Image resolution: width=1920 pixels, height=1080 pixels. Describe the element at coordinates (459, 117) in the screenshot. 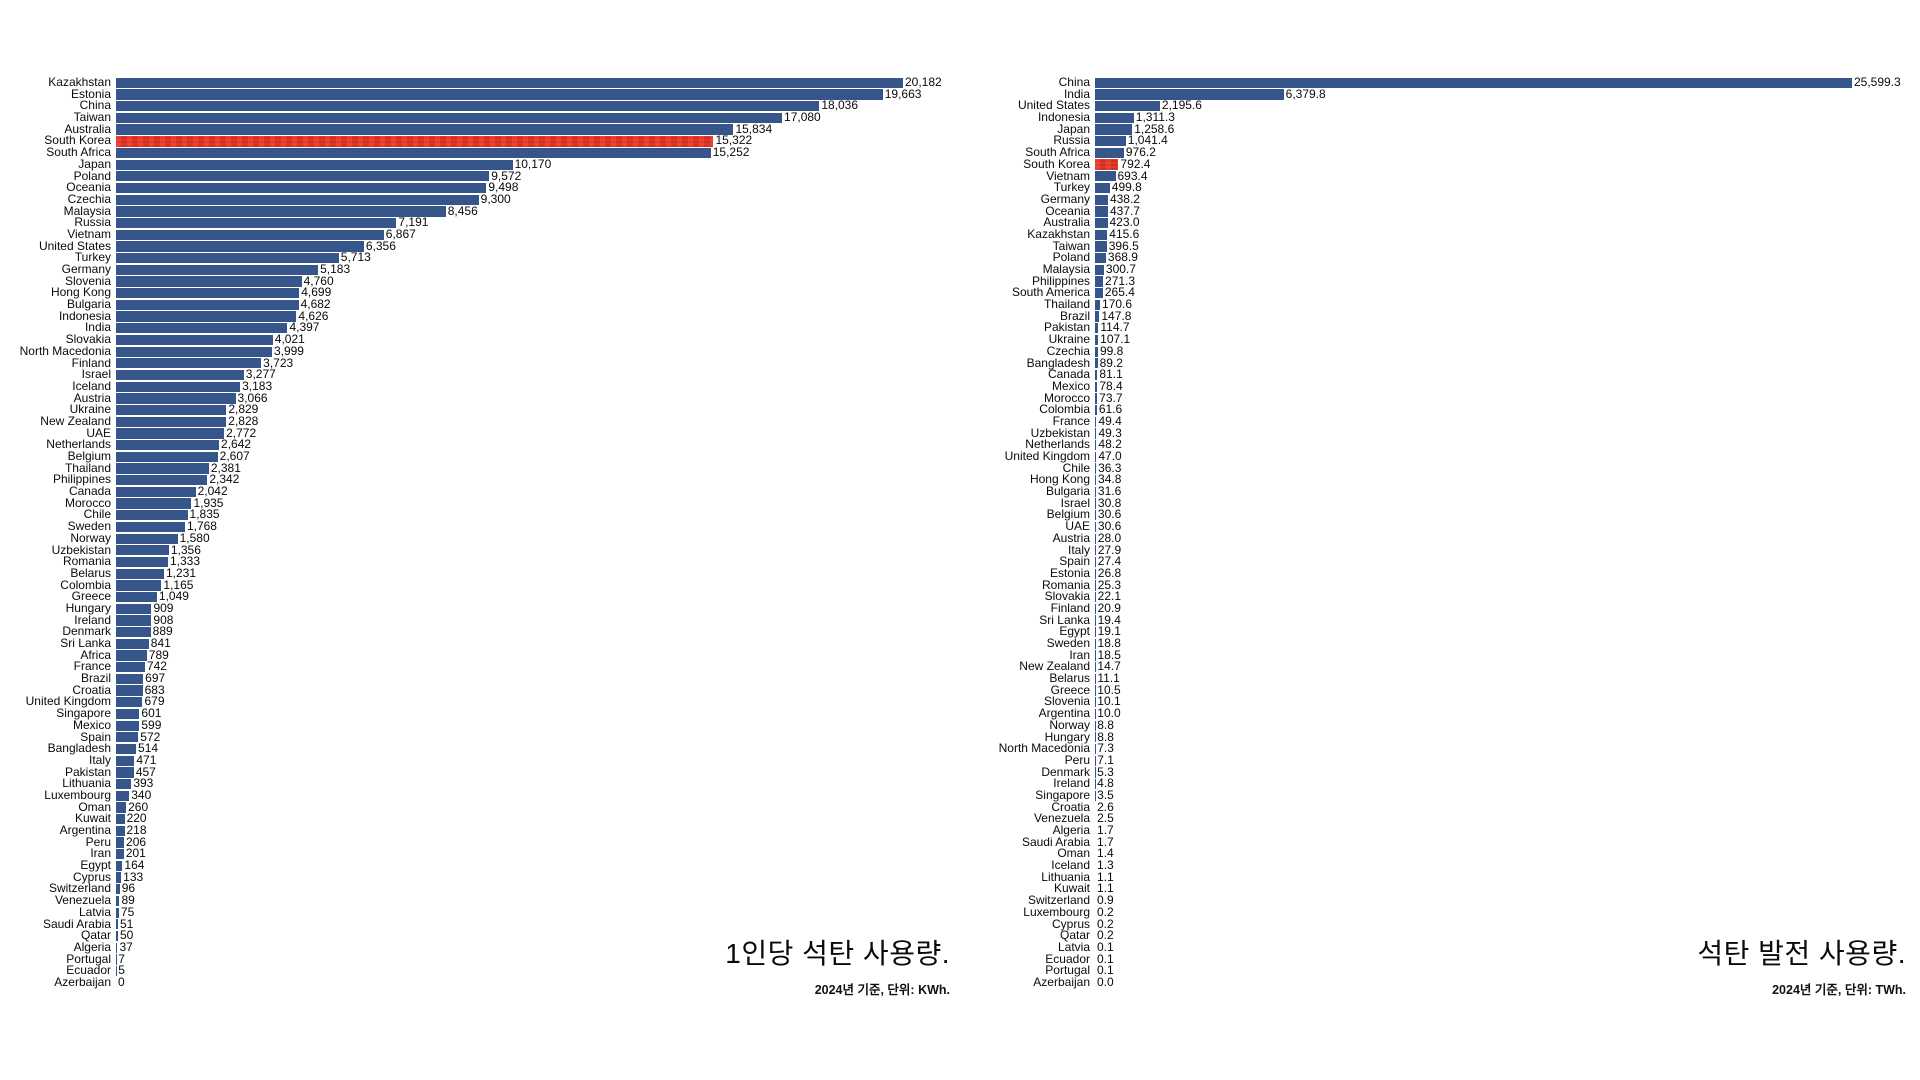

I see `bar-row: Taiwan 17,080` at that location.